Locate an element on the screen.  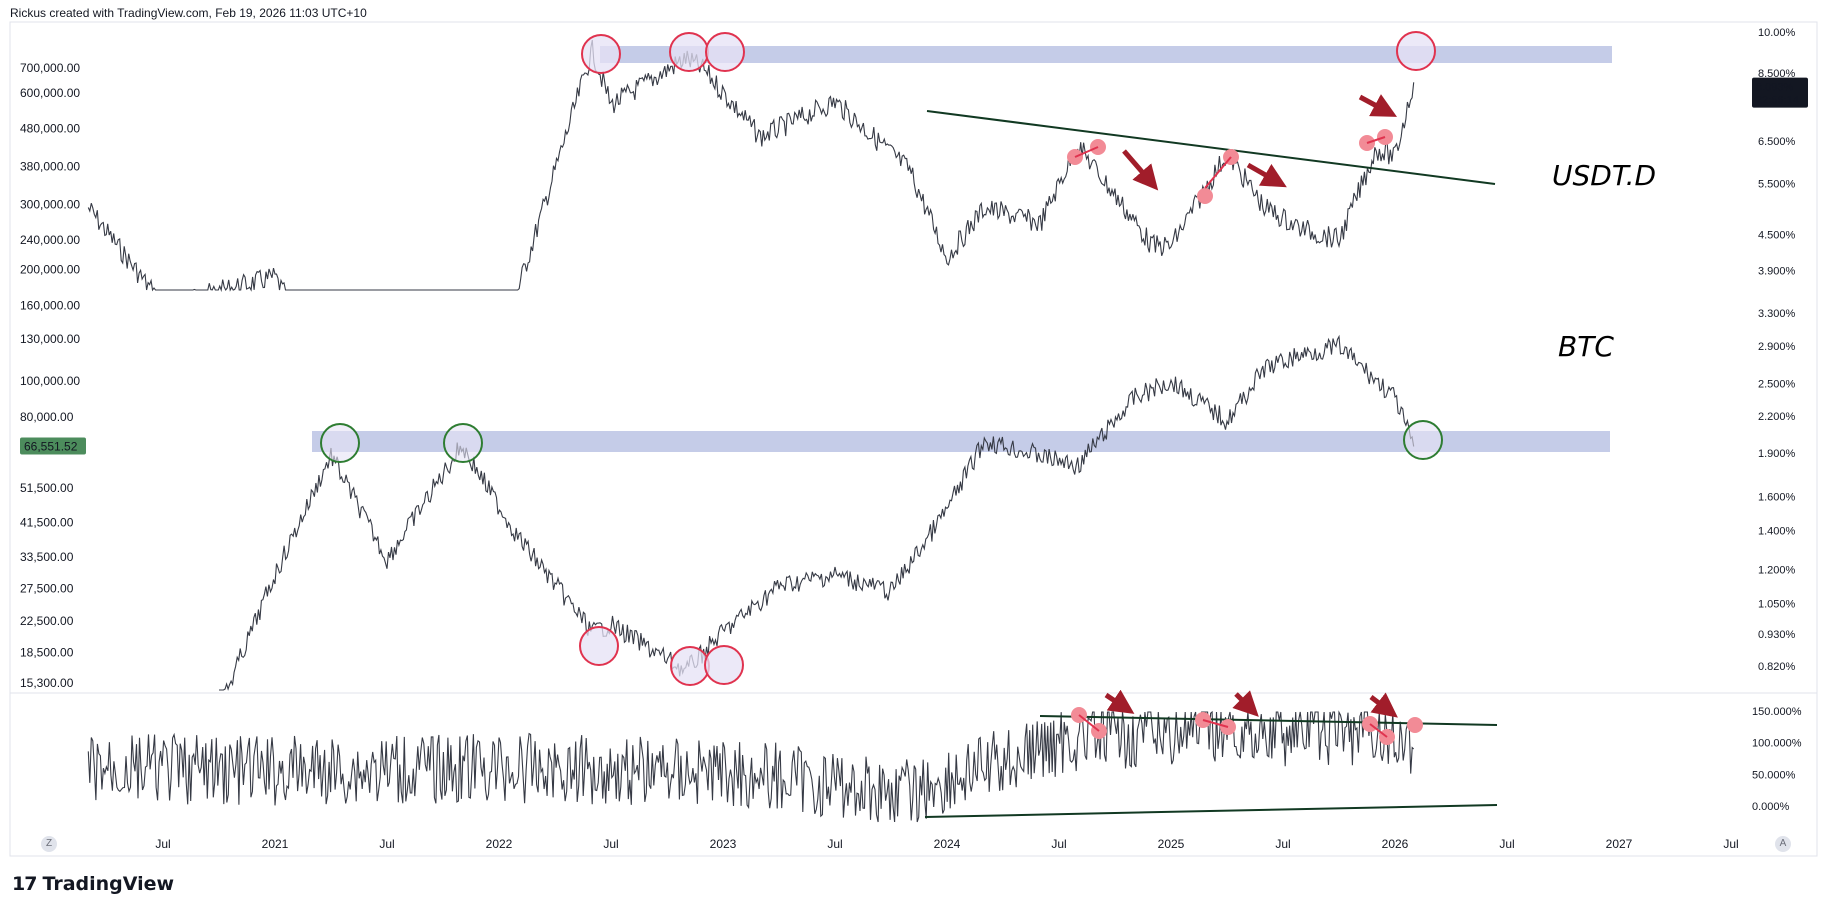
right-axis-tick-label: 1.600% is located at coordinates (1777, 498).